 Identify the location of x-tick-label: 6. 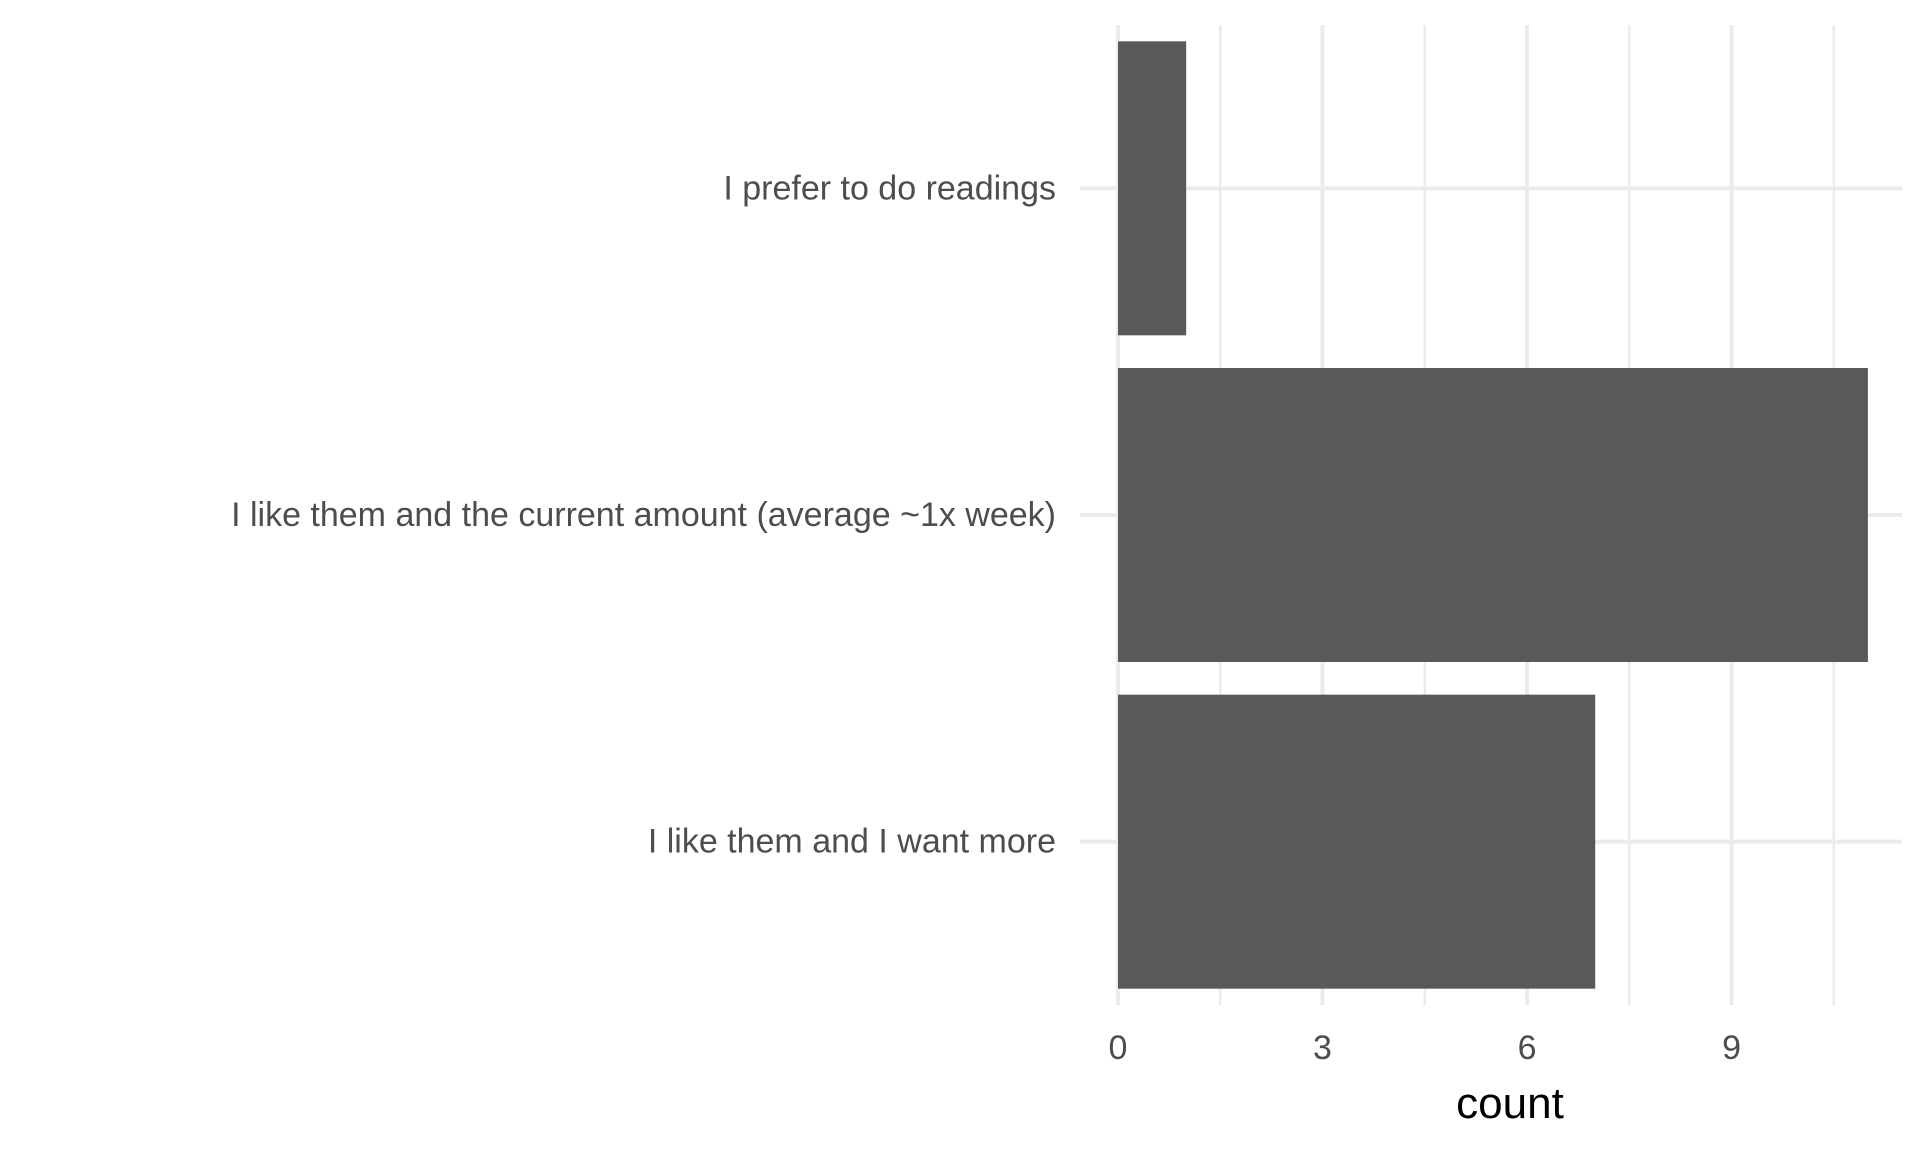
(1527, 1048).